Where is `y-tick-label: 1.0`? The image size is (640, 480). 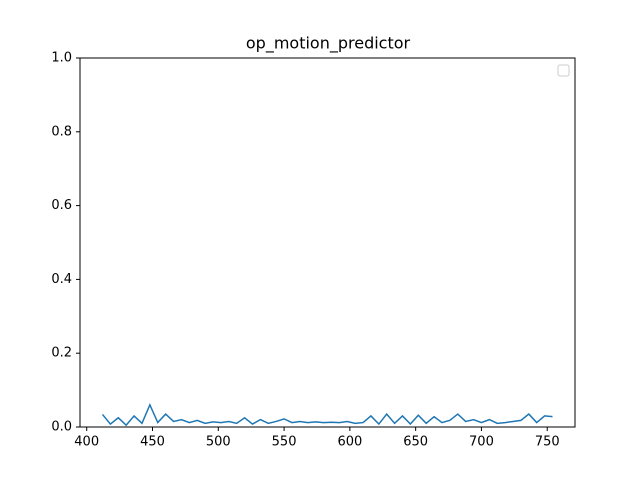 y-tick-label: 1.0 is located at coordinates (61, 58).